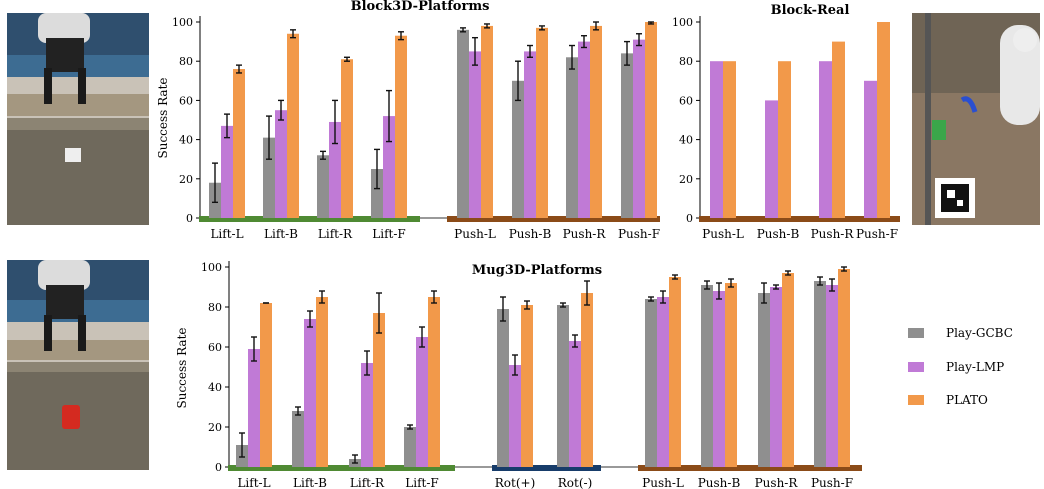 The height and width of the screenshot is (489, 1044). I want to click on legend-label-plato: PLATO, so click(967, 400).